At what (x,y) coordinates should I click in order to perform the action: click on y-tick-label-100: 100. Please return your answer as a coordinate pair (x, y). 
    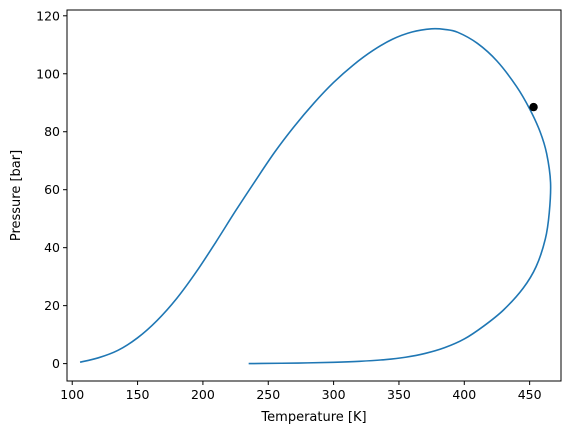
    Looking at the image, I should click on (48, 73).